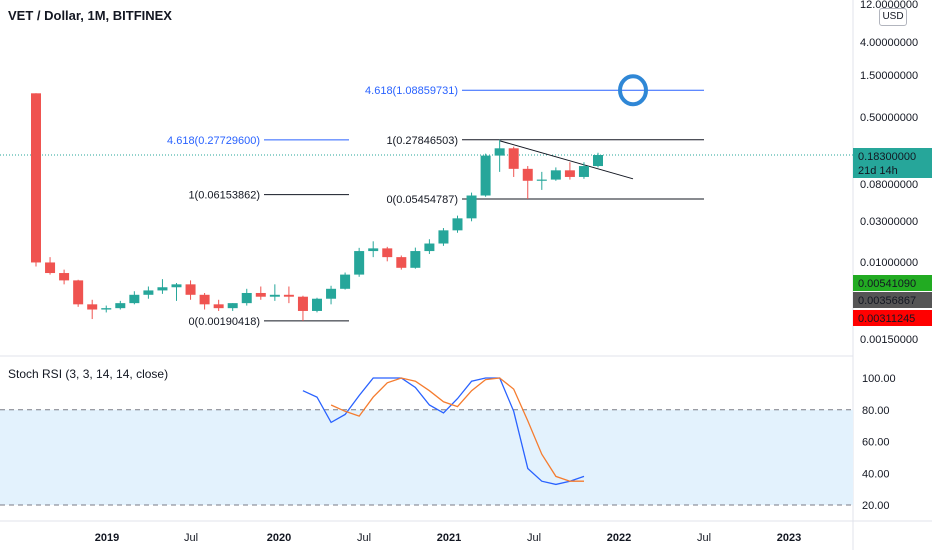  What do you see at coordinates (566, 160) in the screenshot?
I see `trendline-upper` at bounding box center [566, 160].